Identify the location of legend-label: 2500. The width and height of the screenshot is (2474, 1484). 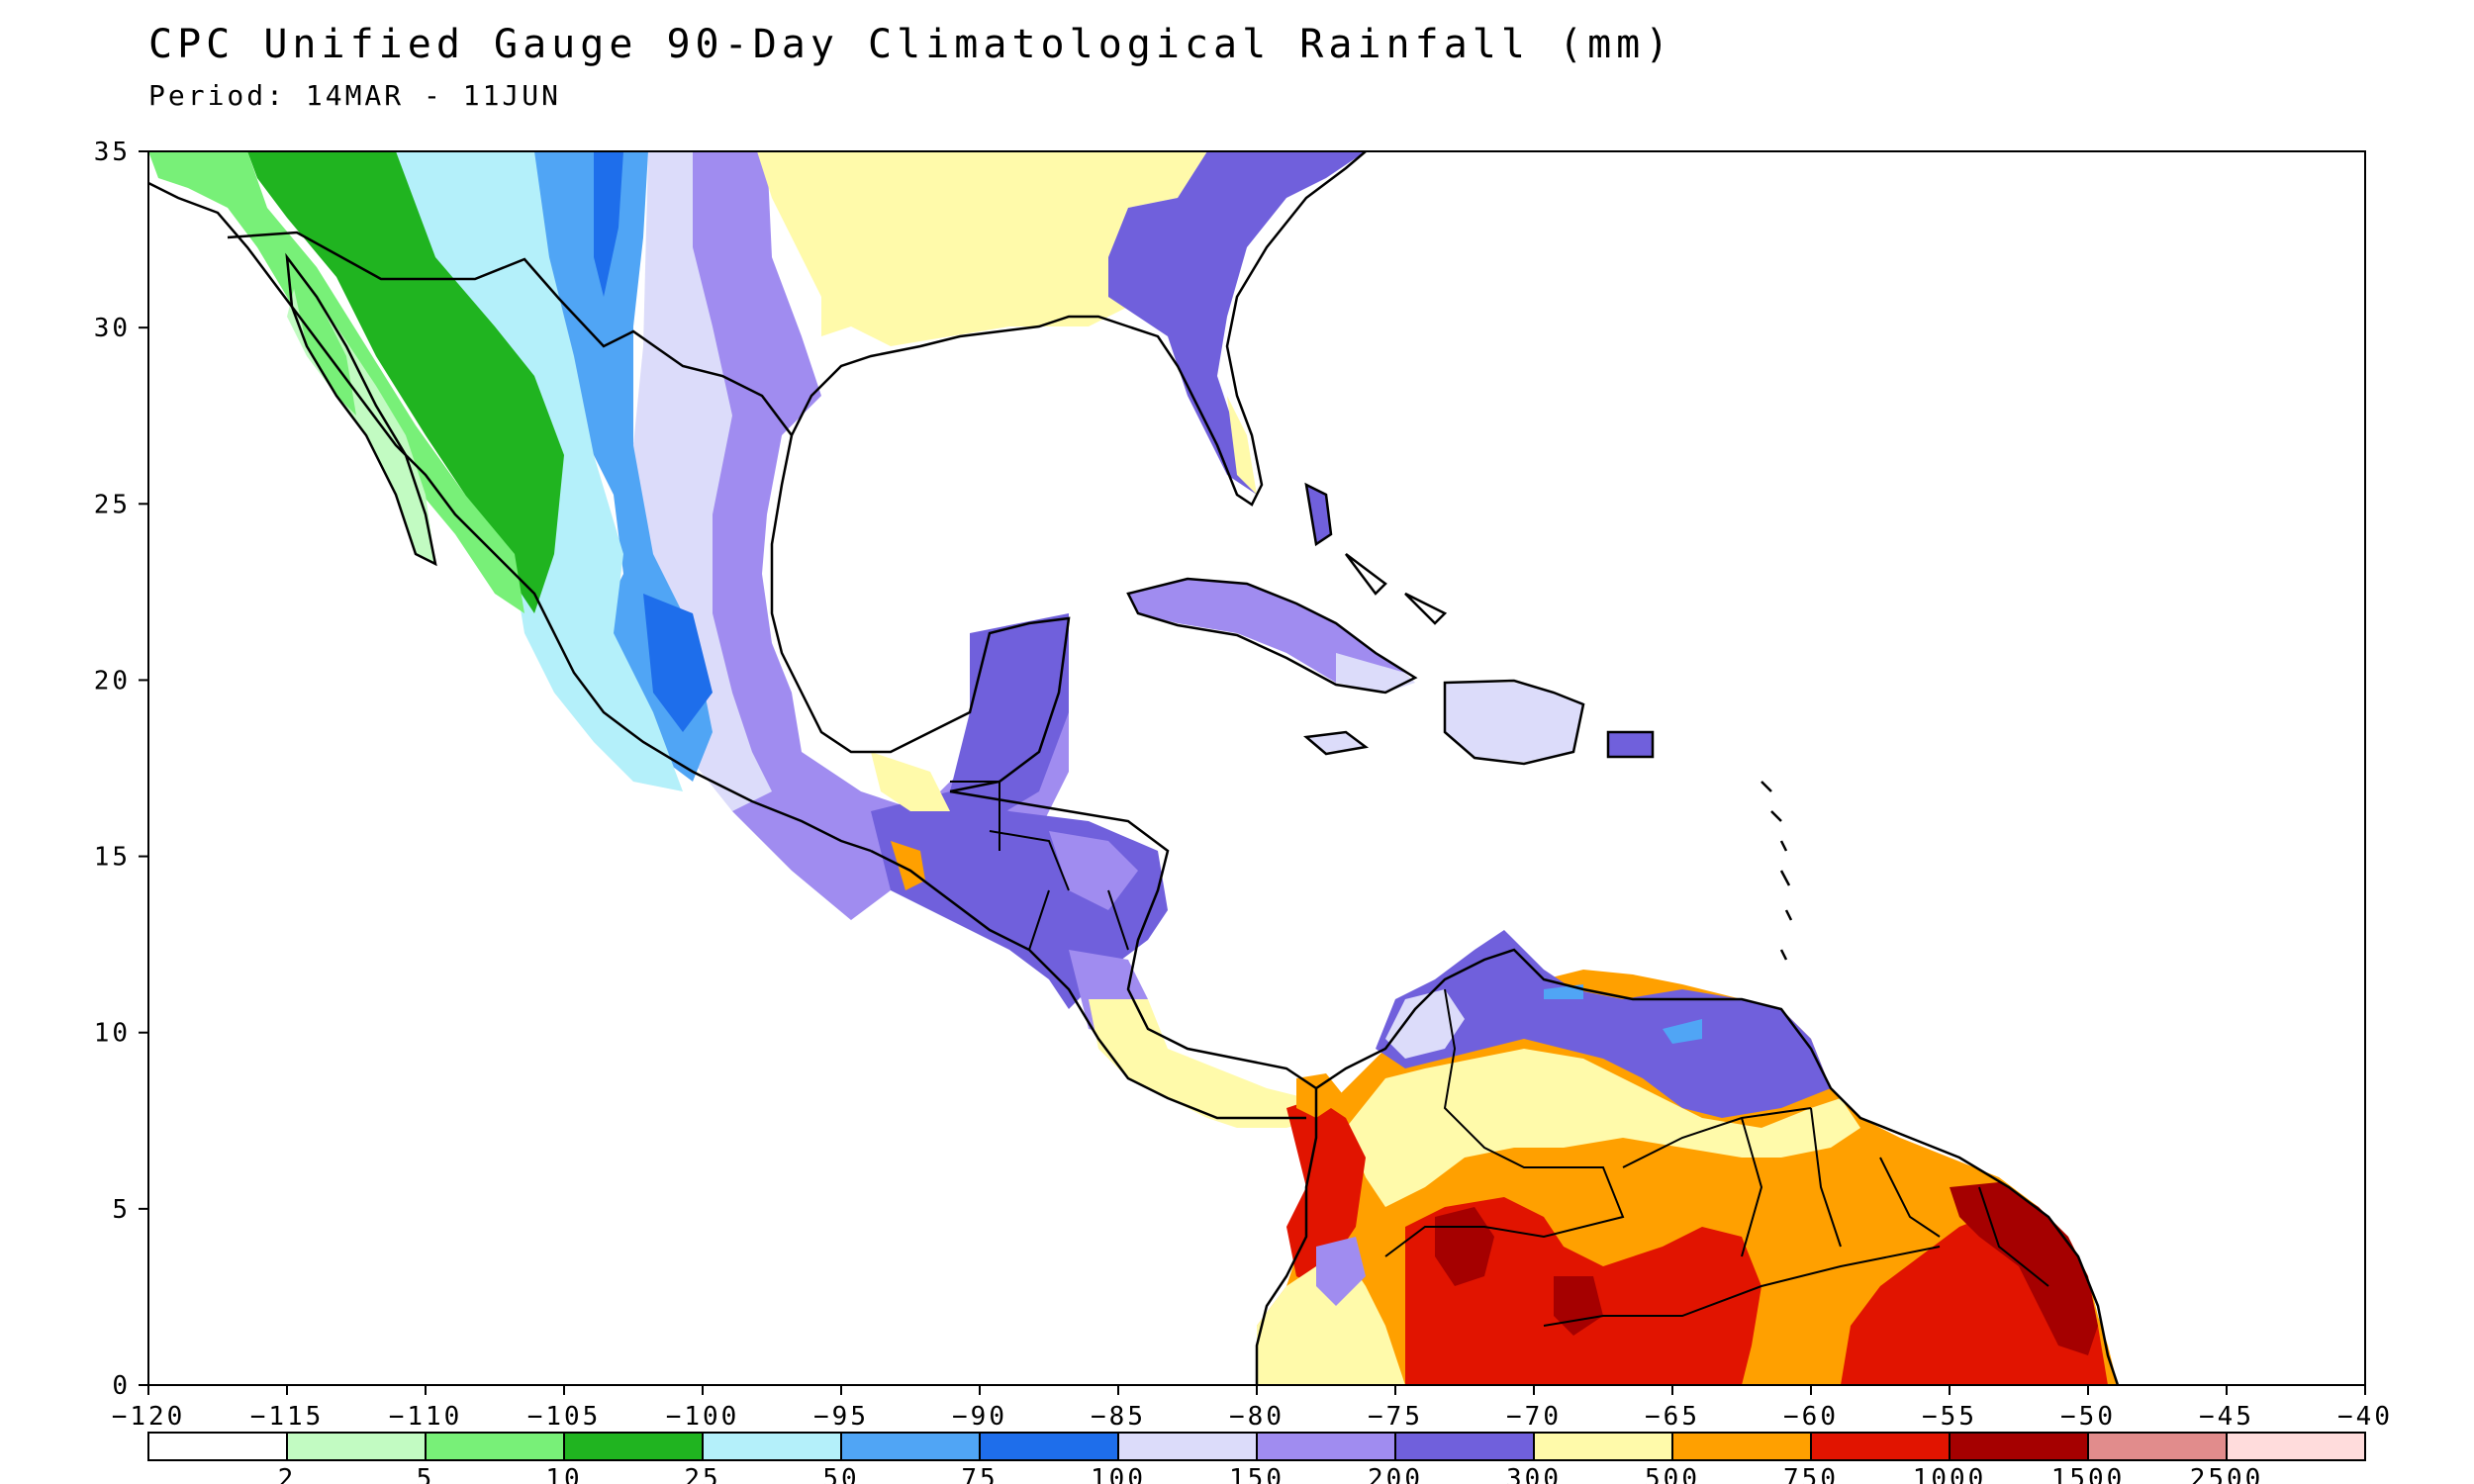
(2227, 1474).